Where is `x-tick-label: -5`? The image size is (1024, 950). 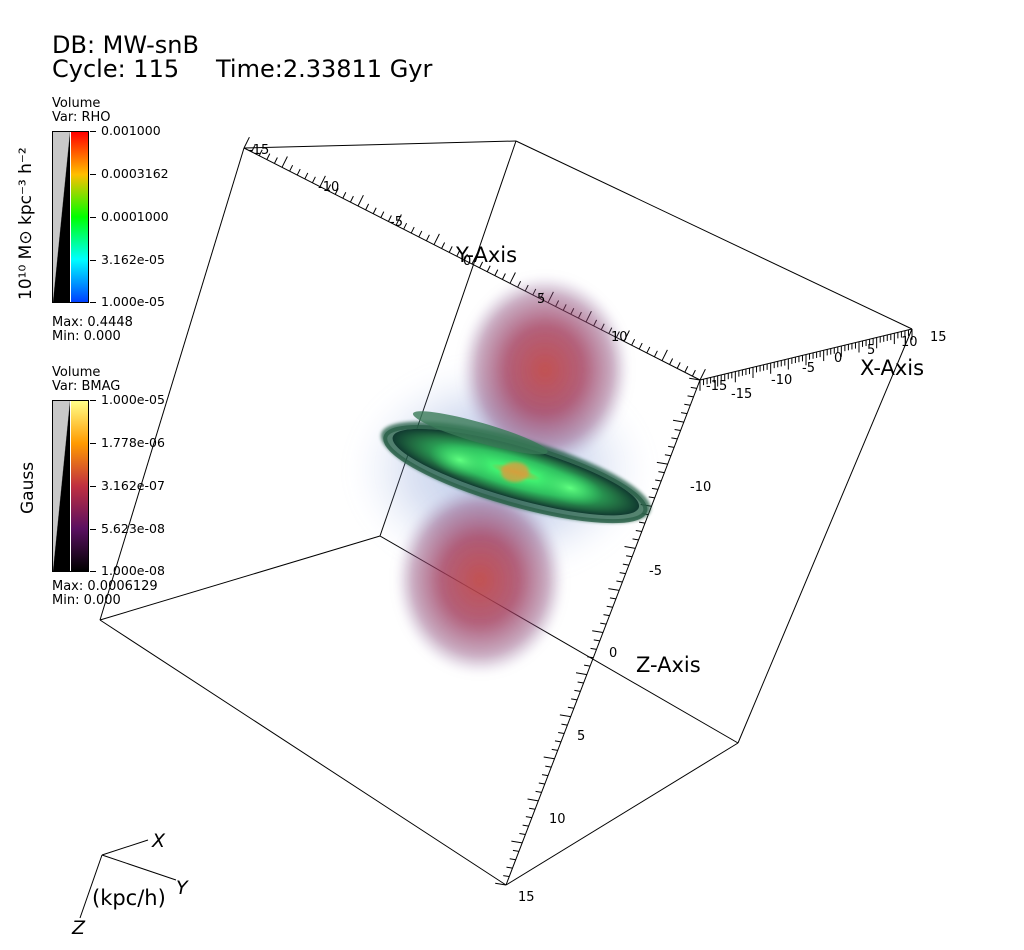 x-tick-label: -5 is located at coordinates (808, 368).